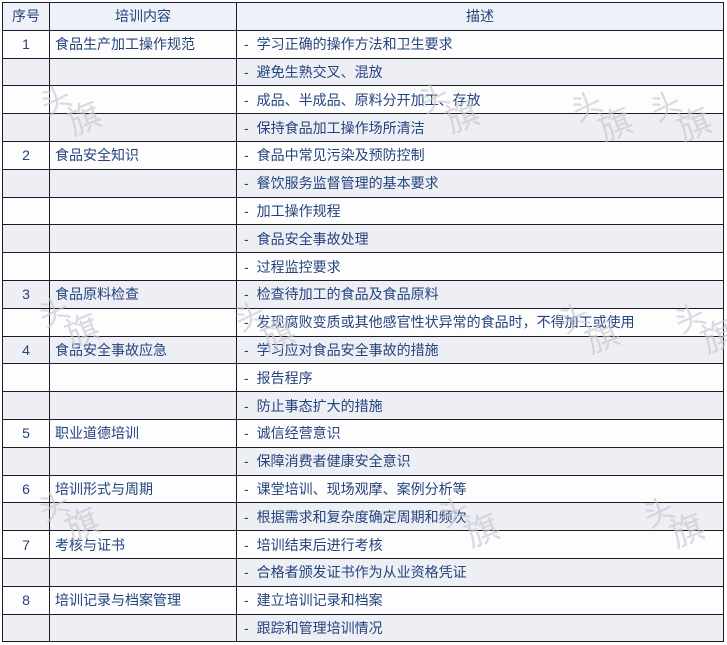  What do you see at coordinates (480, 572) in the screenshot?
I see `row-description-cell: - 合格者颁发证书作为从业资格凭证` at bounding box center [480, 572].